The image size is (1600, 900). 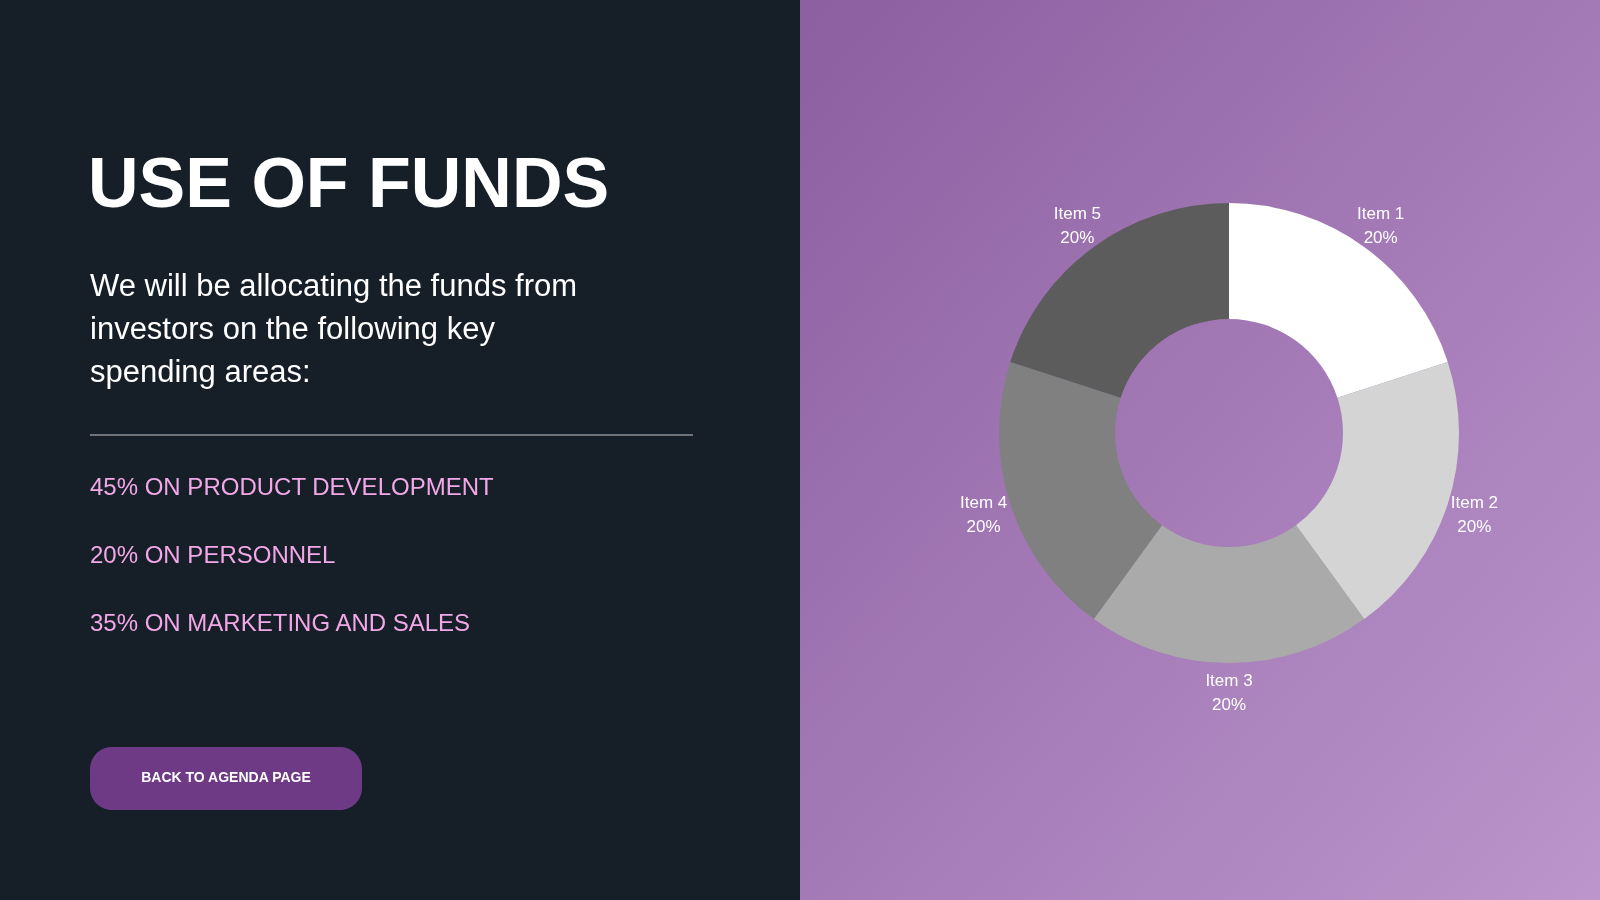 I want to click on slice-label: Item 1, so click(x=1381, y=214).